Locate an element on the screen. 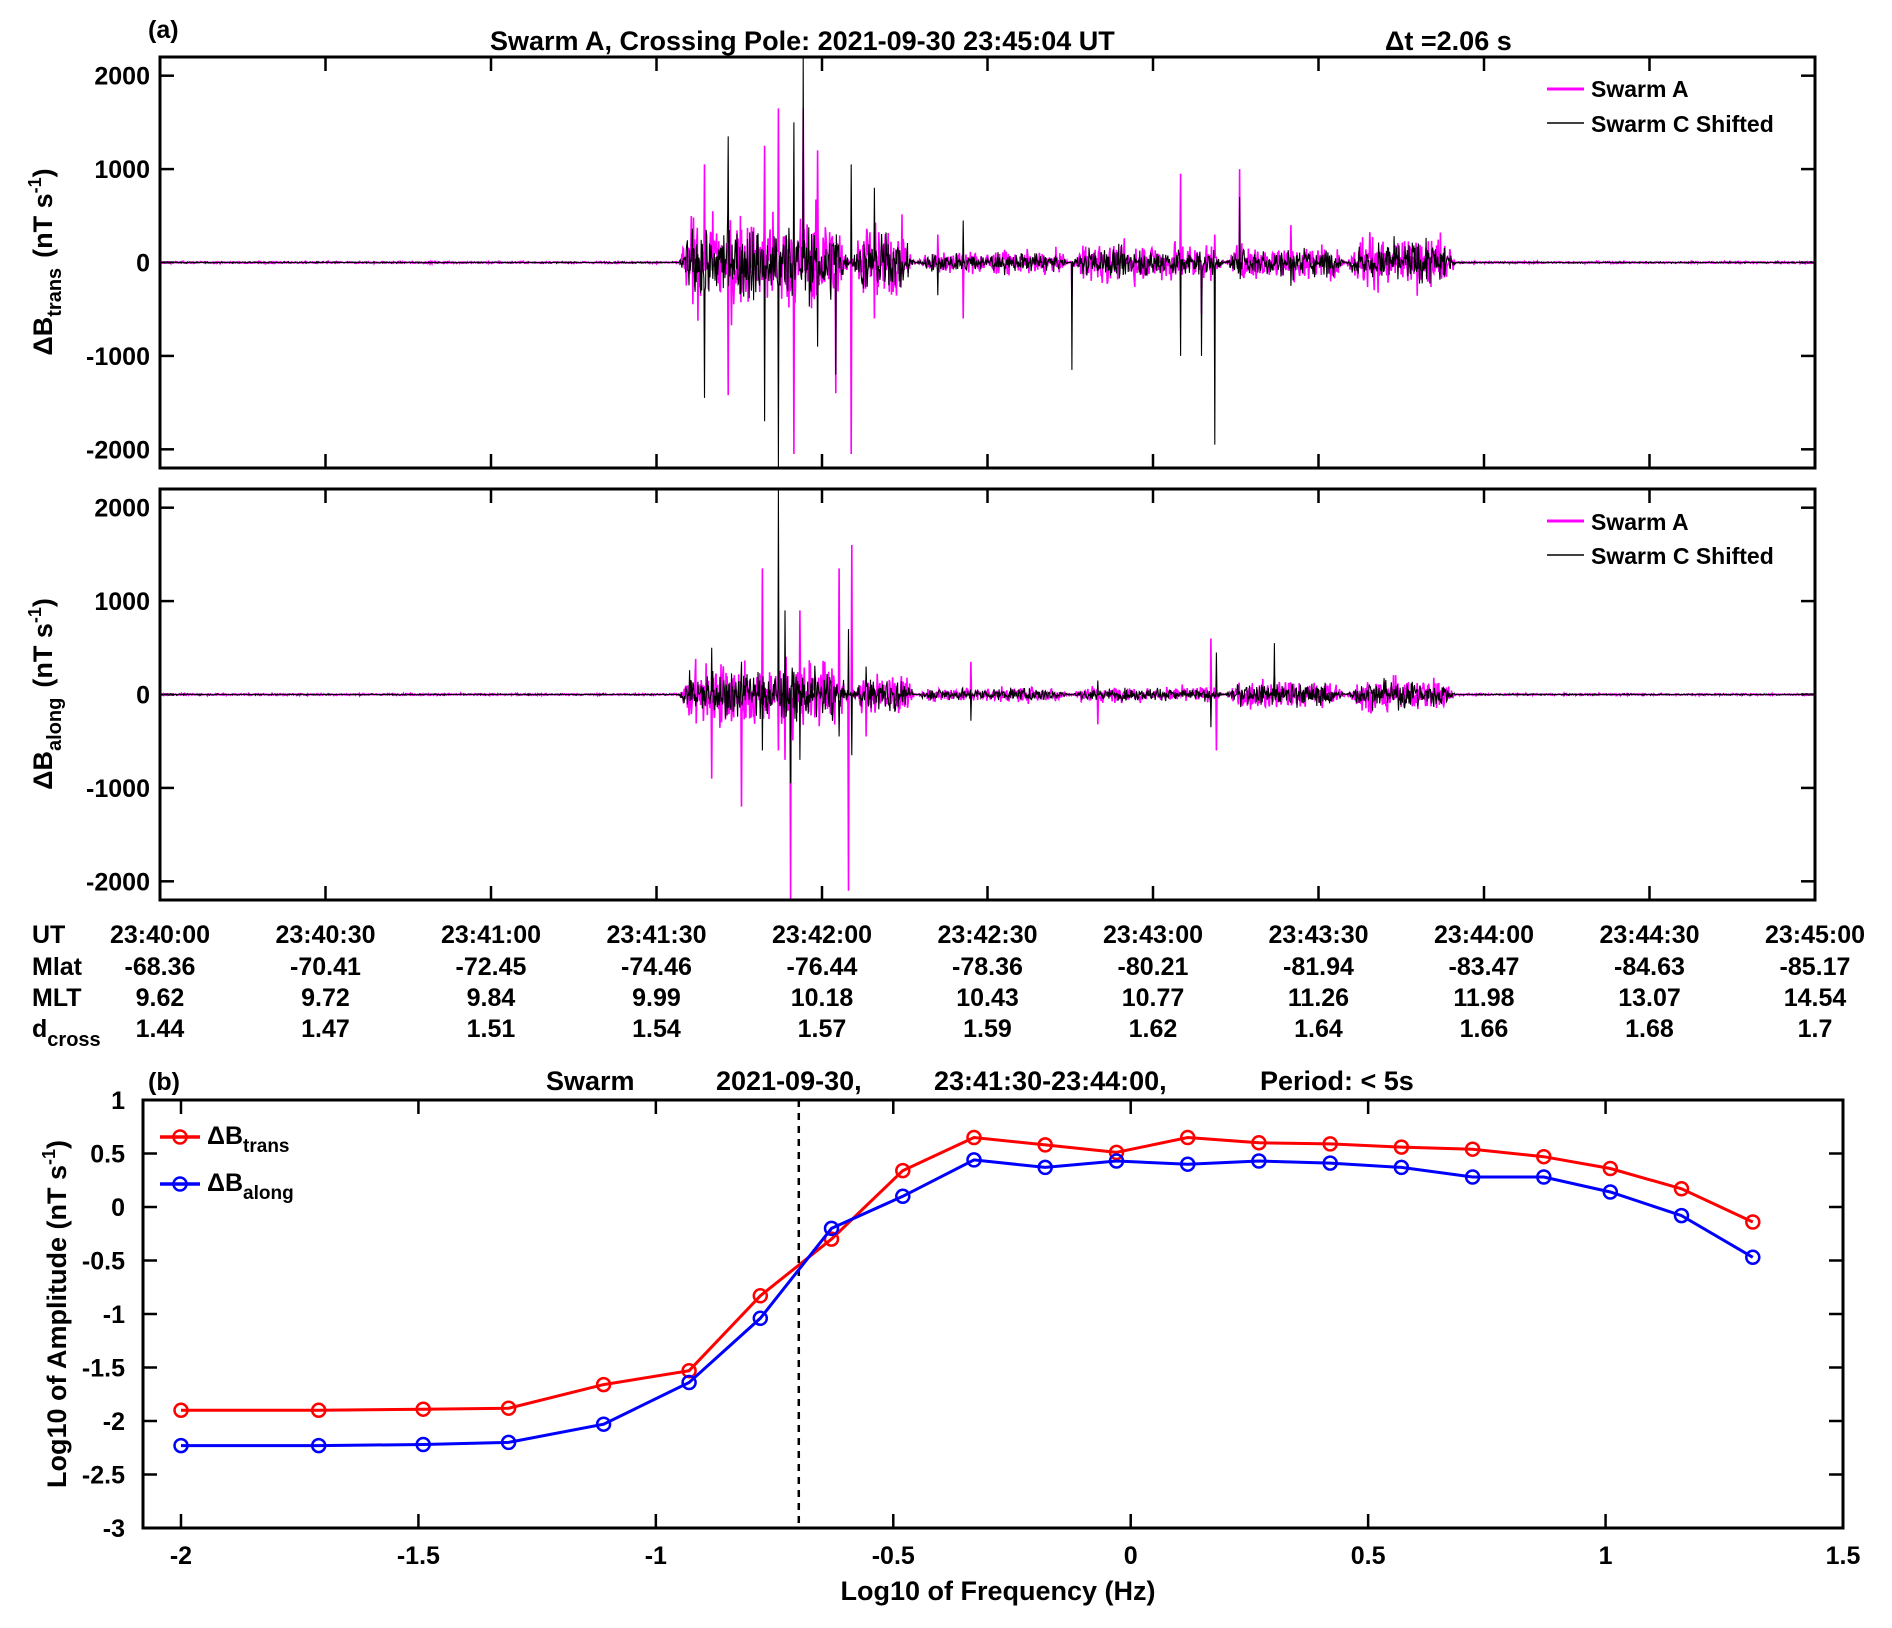 Image resolution: width=1892 pixels, height=1628 pixels. ephemeris-ut-value: 23:41:00 is located at coordinates (491, 935).